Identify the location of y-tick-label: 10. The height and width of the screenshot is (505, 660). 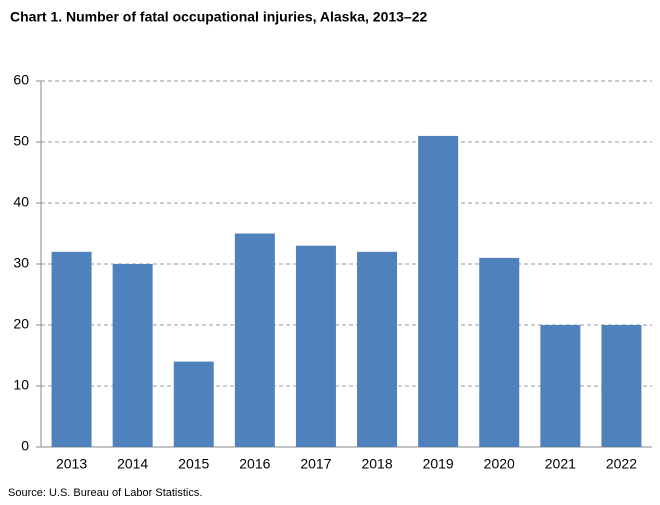
(21, 385).